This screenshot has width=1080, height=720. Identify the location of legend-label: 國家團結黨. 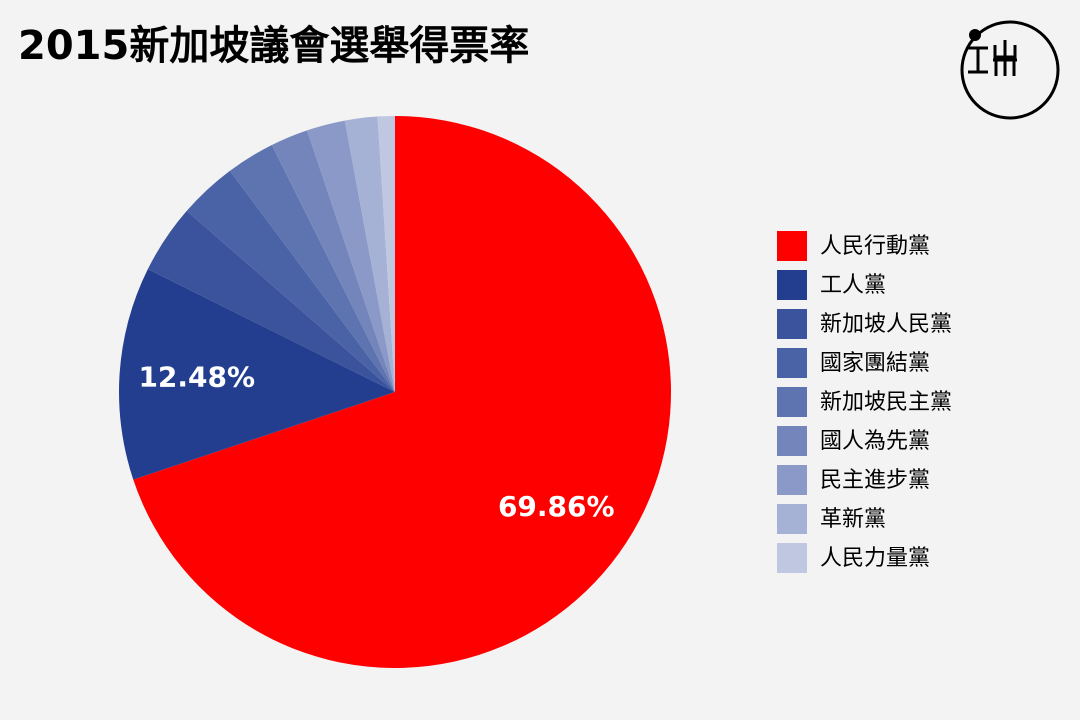
(875, 363).